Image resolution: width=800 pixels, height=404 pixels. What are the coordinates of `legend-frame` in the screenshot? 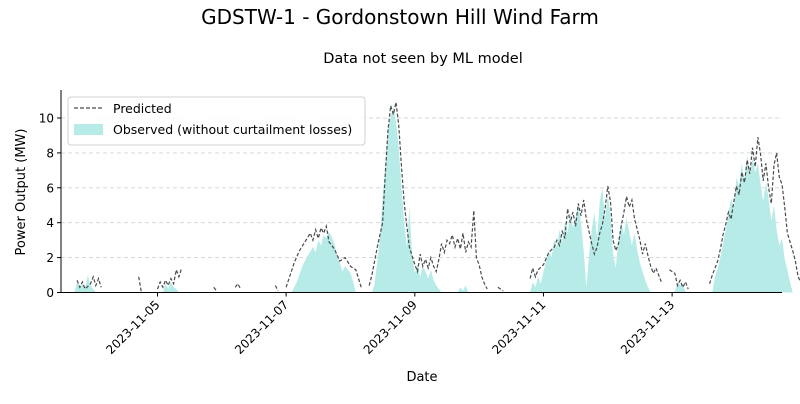 It's located at (216, 121).